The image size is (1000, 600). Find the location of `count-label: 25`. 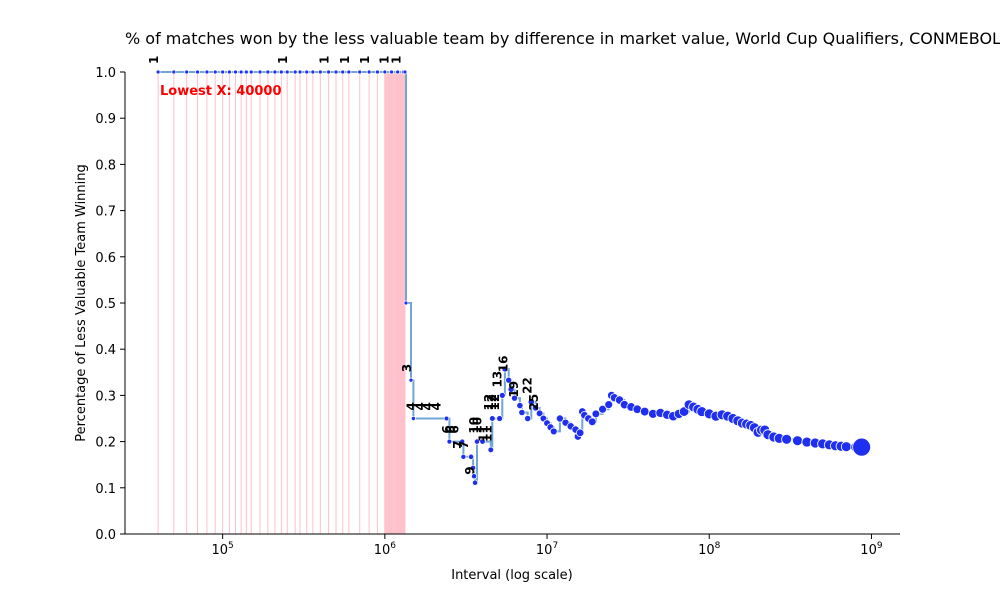

count-label: 25 is located at coordinates (534, 402).